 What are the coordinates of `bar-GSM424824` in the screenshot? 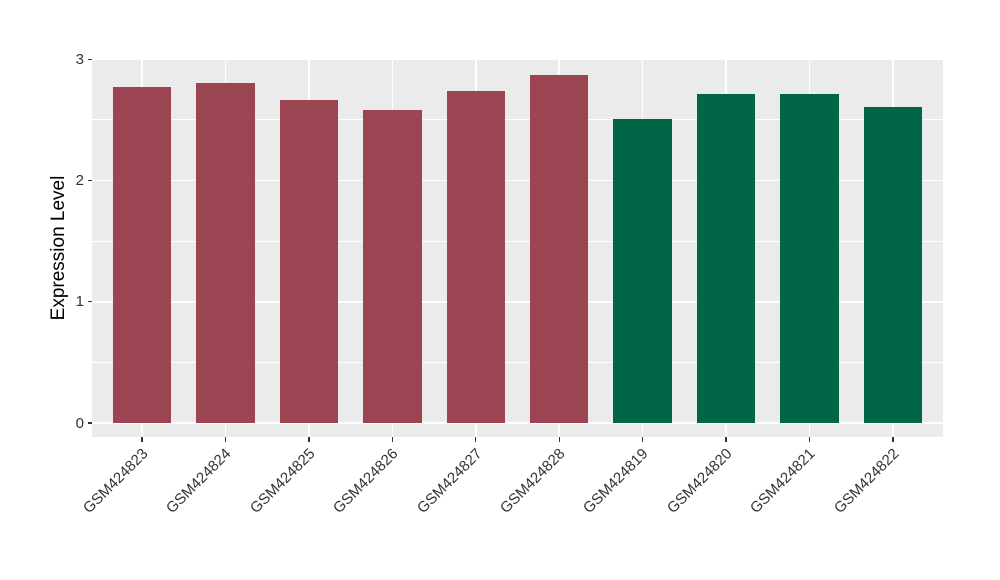 It's located at (225, 253).